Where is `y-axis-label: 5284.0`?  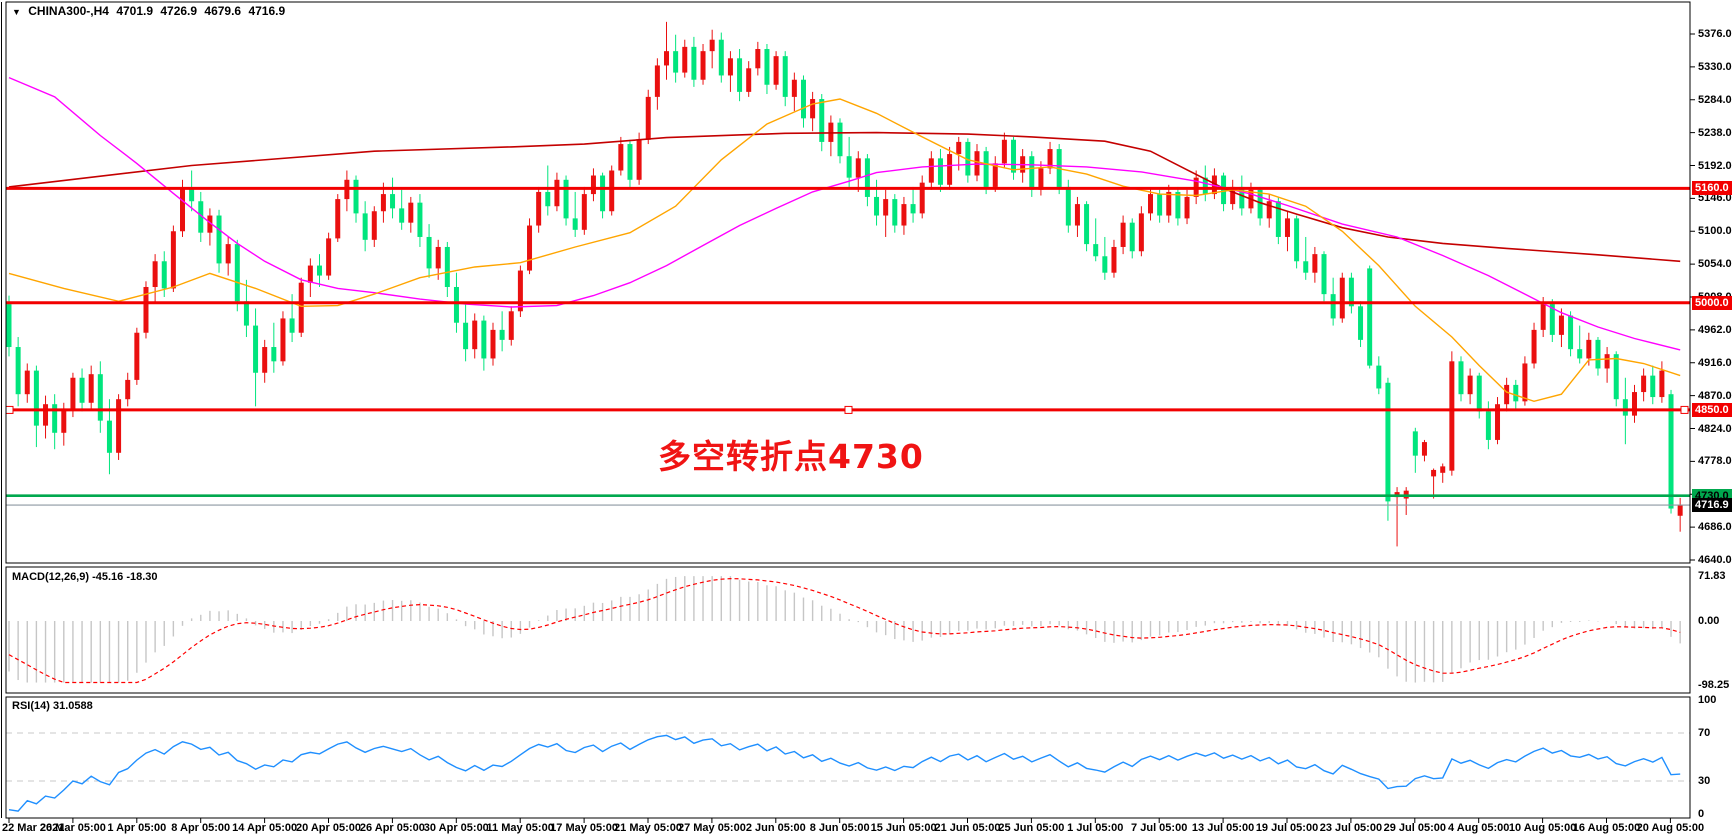
y-axis-label: 5284.0 is located at coordinates (1715, 99).